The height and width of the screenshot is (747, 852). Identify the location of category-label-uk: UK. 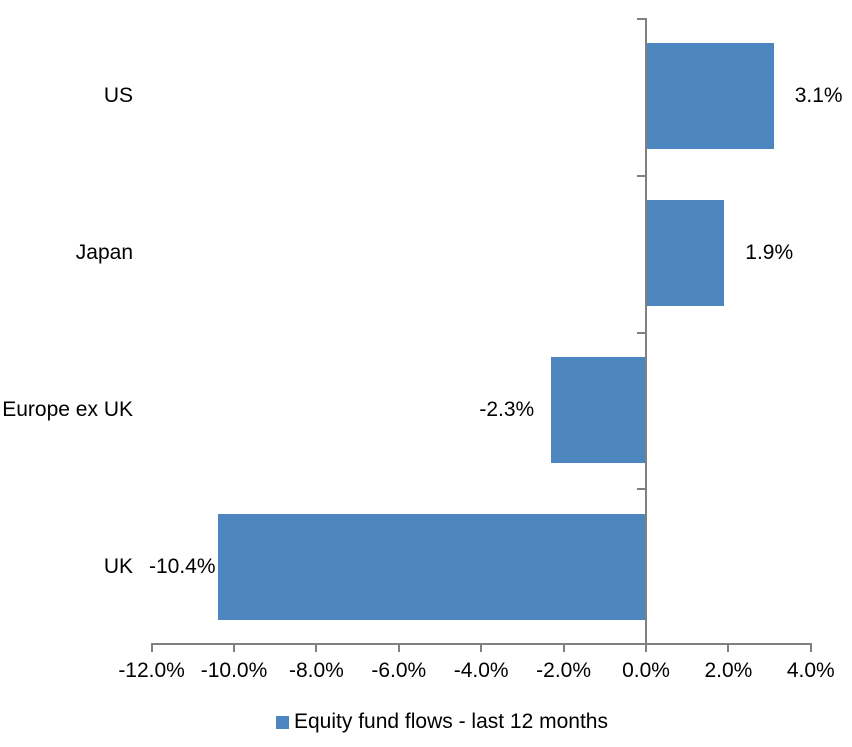
(118, 566).